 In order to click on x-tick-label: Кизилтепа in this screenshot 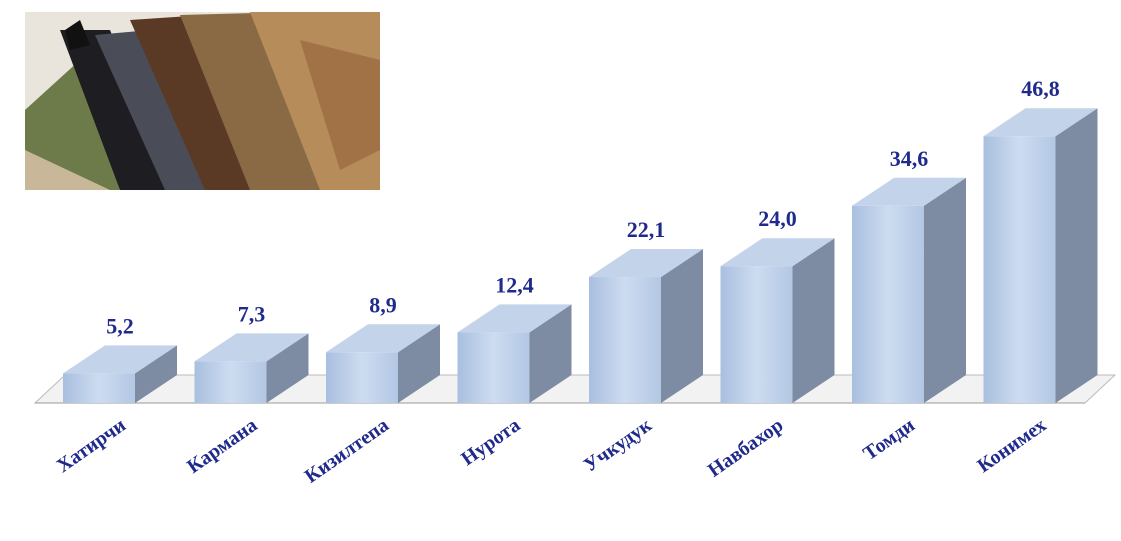, I will do `click(347, 451)`.